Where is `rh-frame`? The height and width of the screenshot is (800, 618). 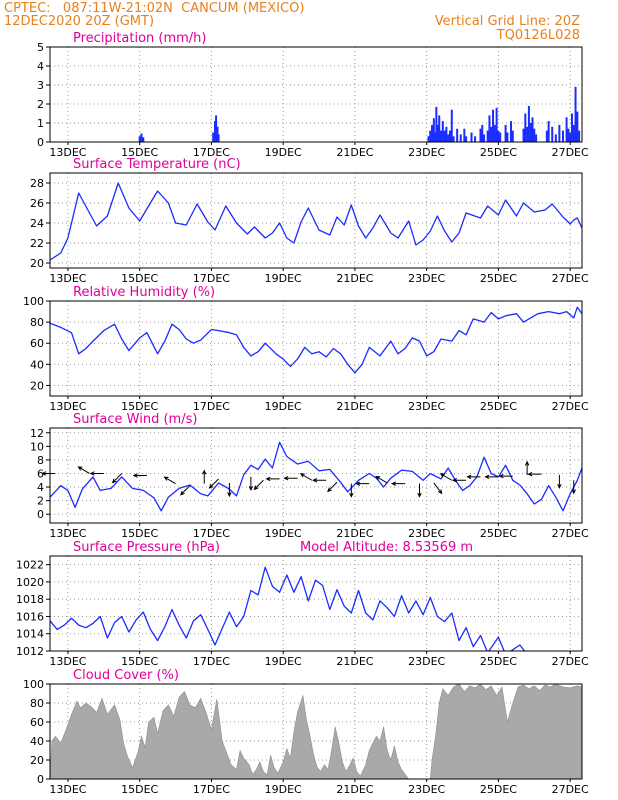
rh-frame is located at coordinates (316, 348).